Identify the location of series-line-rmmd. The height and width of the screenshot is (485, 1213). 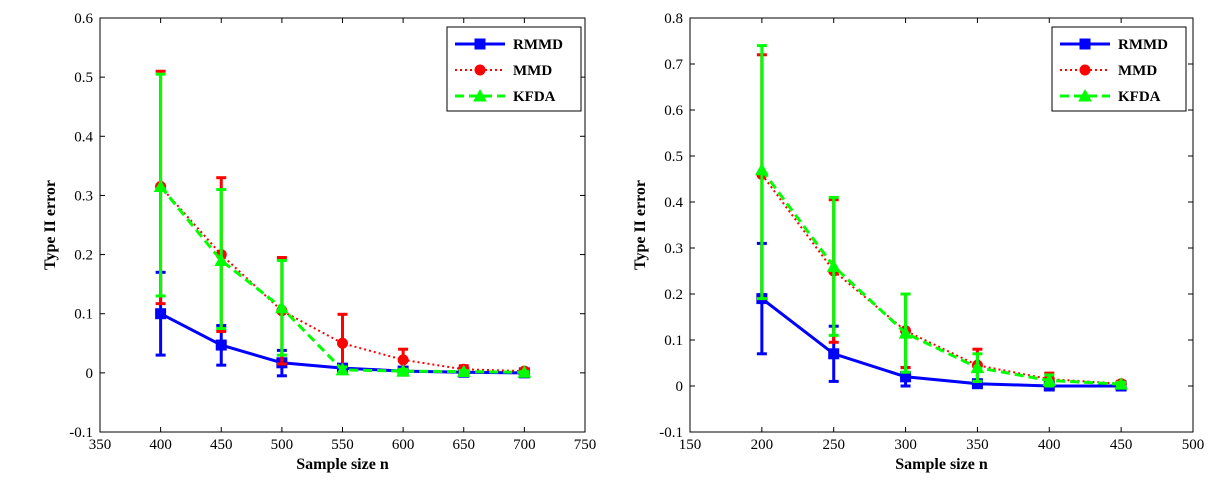
(941, 342).